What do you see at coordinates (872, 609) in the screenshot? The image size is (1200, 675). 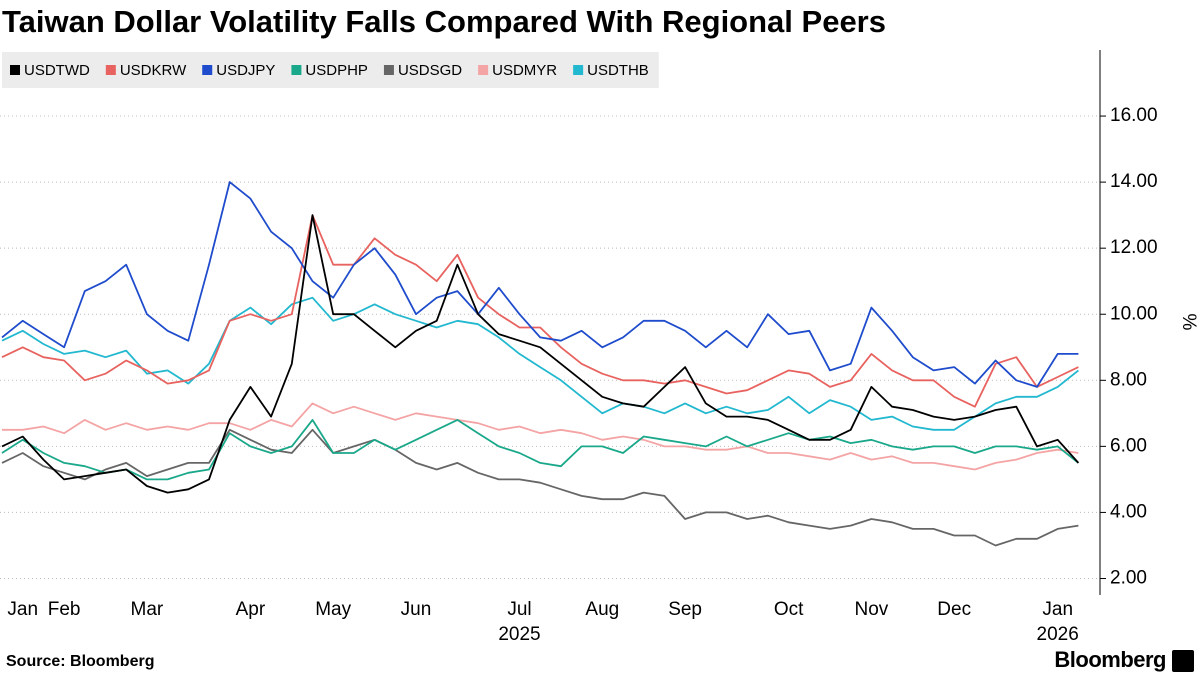 I see `x-tick-label: Nov` at bounding box center [872, 609].